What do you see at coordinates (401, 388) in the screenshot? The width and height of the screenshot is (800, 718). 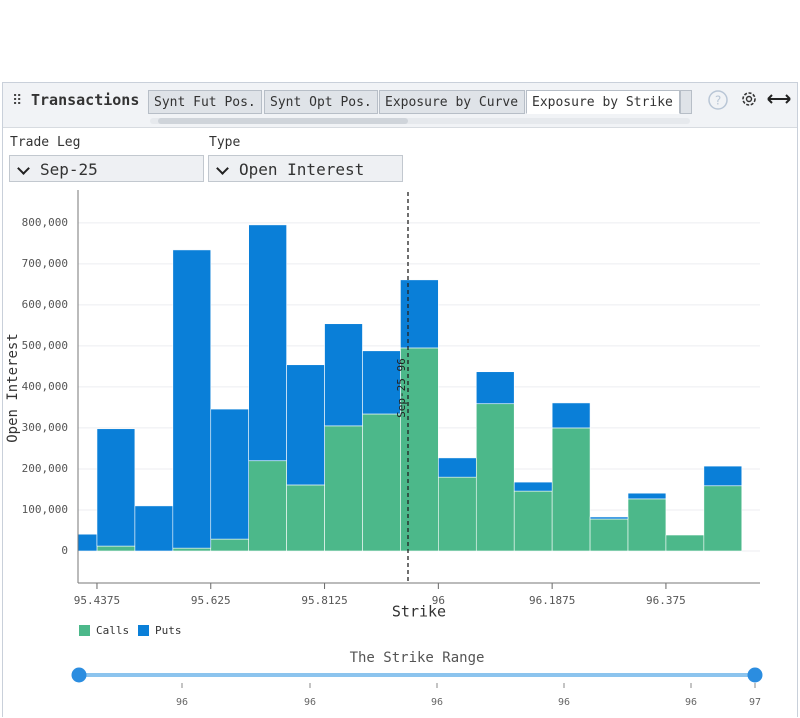 I see `reference-label: Sep-25 96` at bounding box center [401, 388].